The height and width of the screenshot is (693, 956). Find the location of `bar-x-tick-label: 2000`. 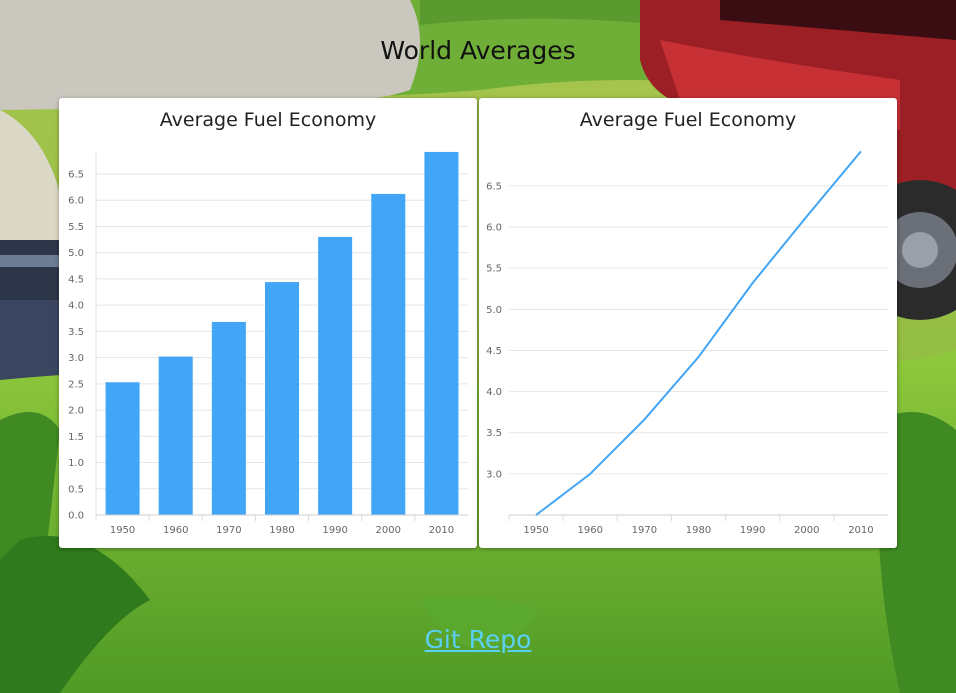

bar-x-tick-label: 2000 is located at coordinates (388, 530).